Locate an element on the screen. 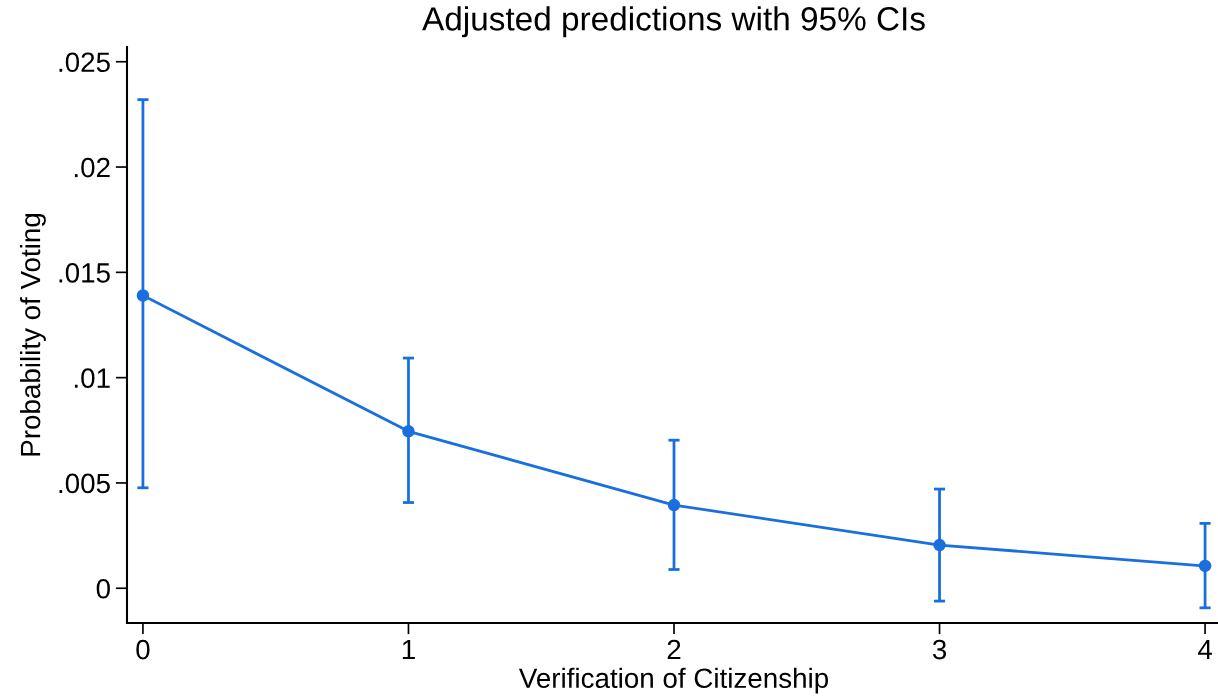  y-axis-title: Probability of Voting is located at coordinates (32, 335).